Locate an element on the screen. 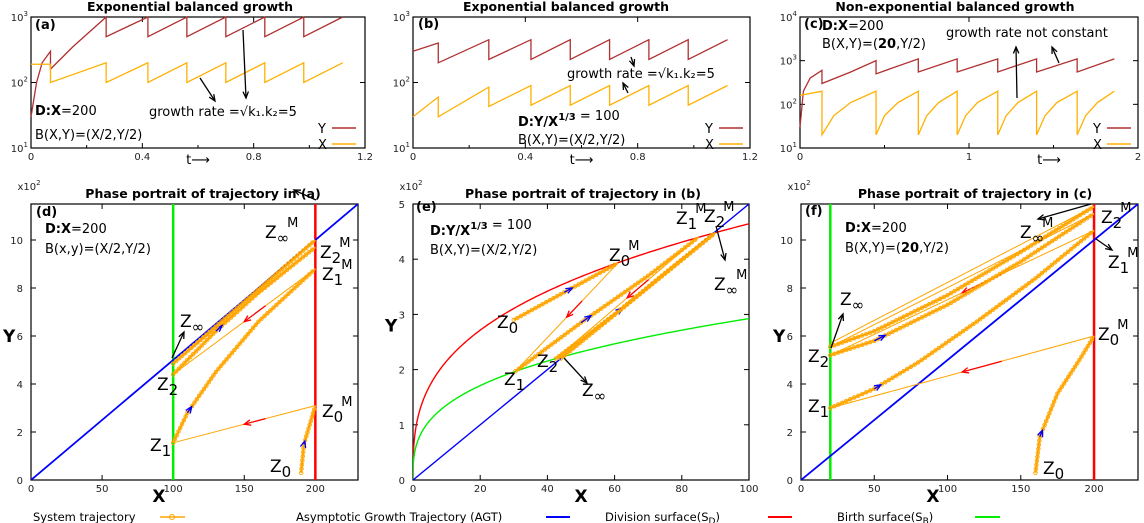  annotation-bold: 20 is located at coordinates (887, 44).